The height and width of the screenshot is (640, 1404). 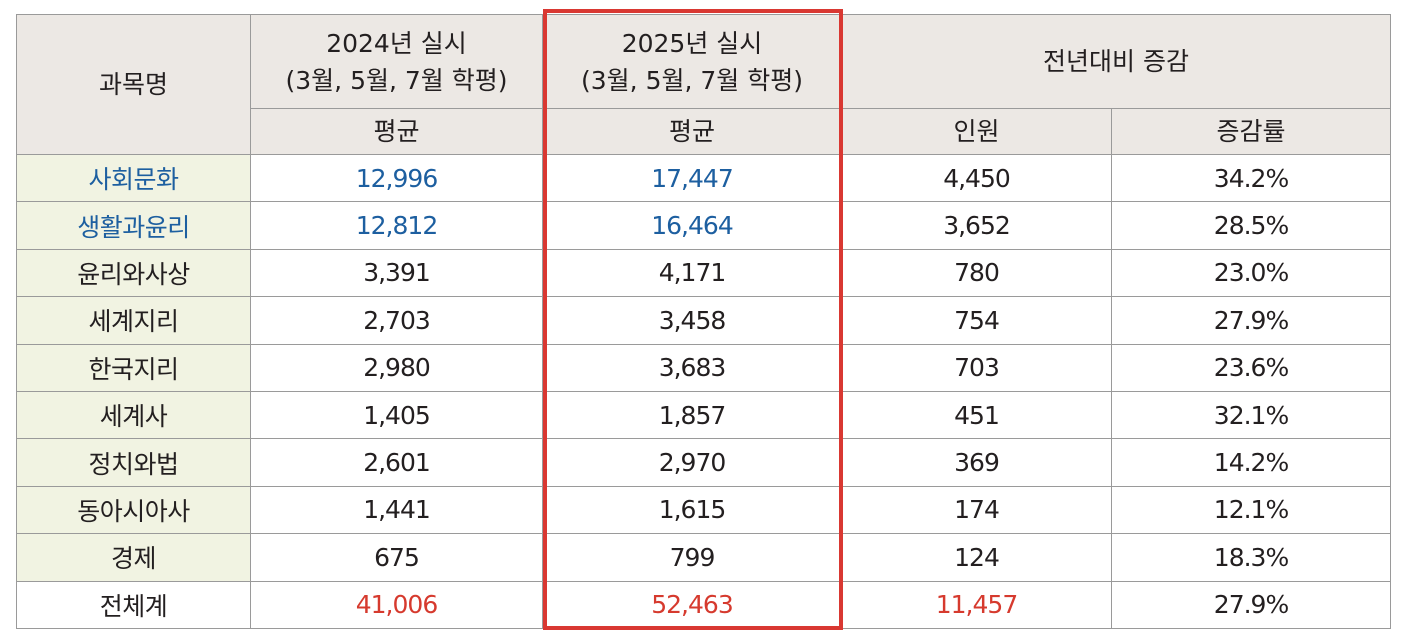 I want to click on avg-2025-cell: 2,970, so click(x=692, y=462).